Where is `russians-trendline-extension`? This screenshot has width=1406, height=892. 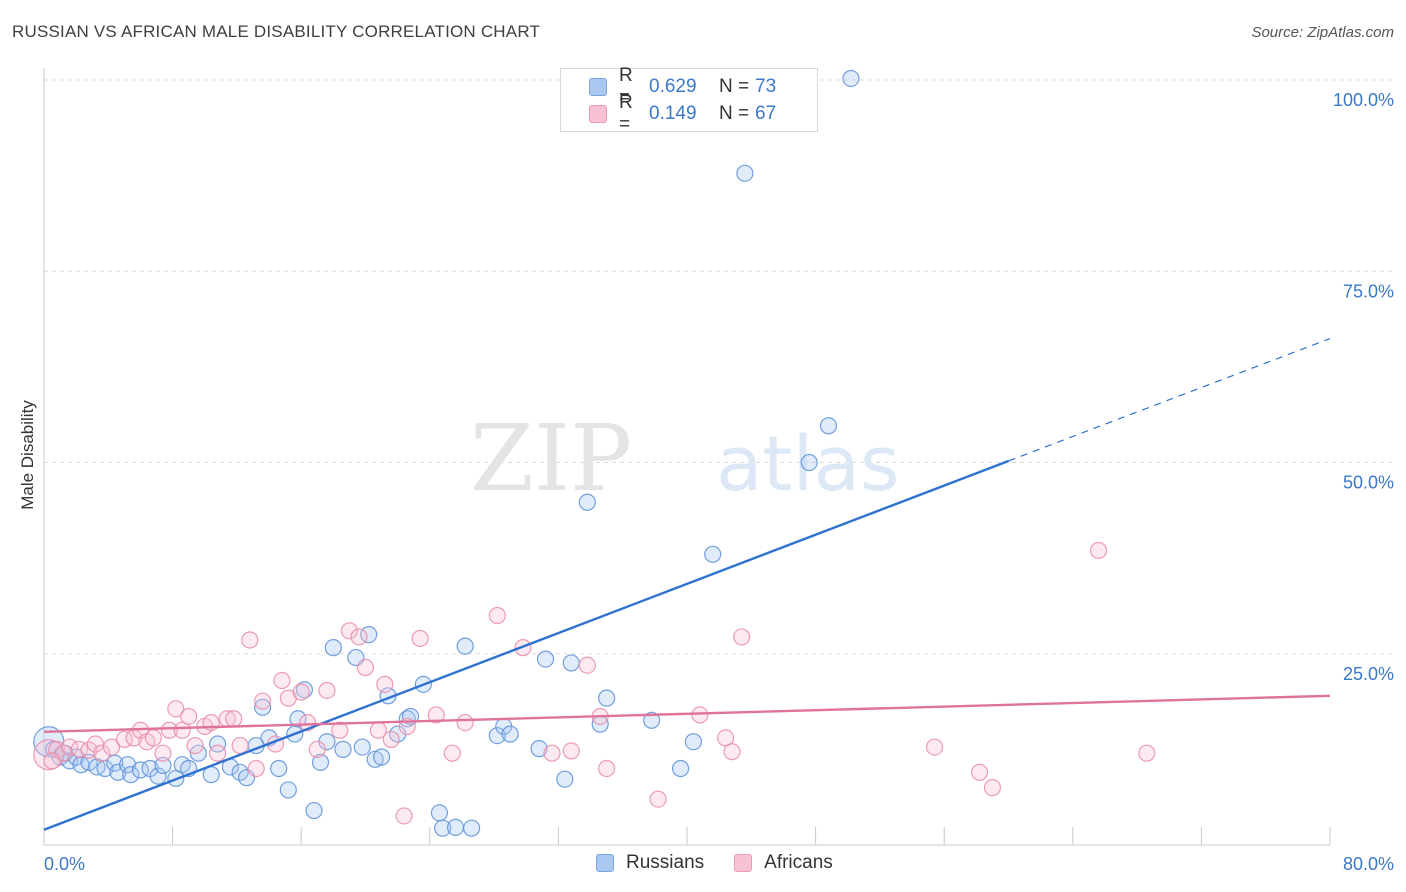 russians-trendline-extension is located at coordinates (1169, 400).